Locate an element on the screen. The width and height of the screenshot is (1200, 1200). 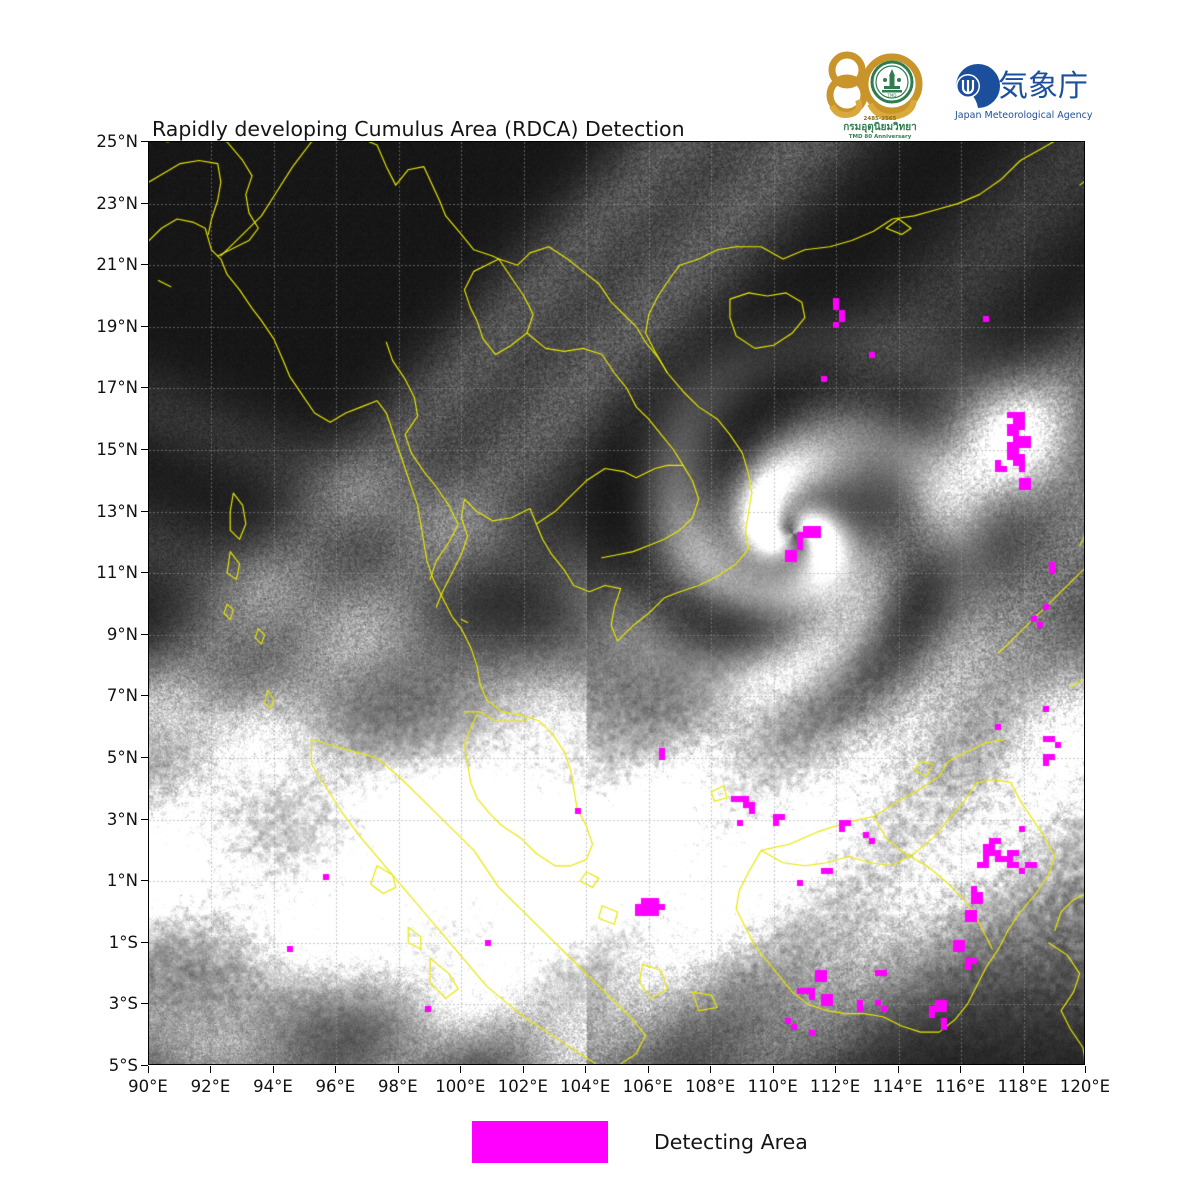
x-axis-tick-label: 92°E is located at coordinates (210, 1086).